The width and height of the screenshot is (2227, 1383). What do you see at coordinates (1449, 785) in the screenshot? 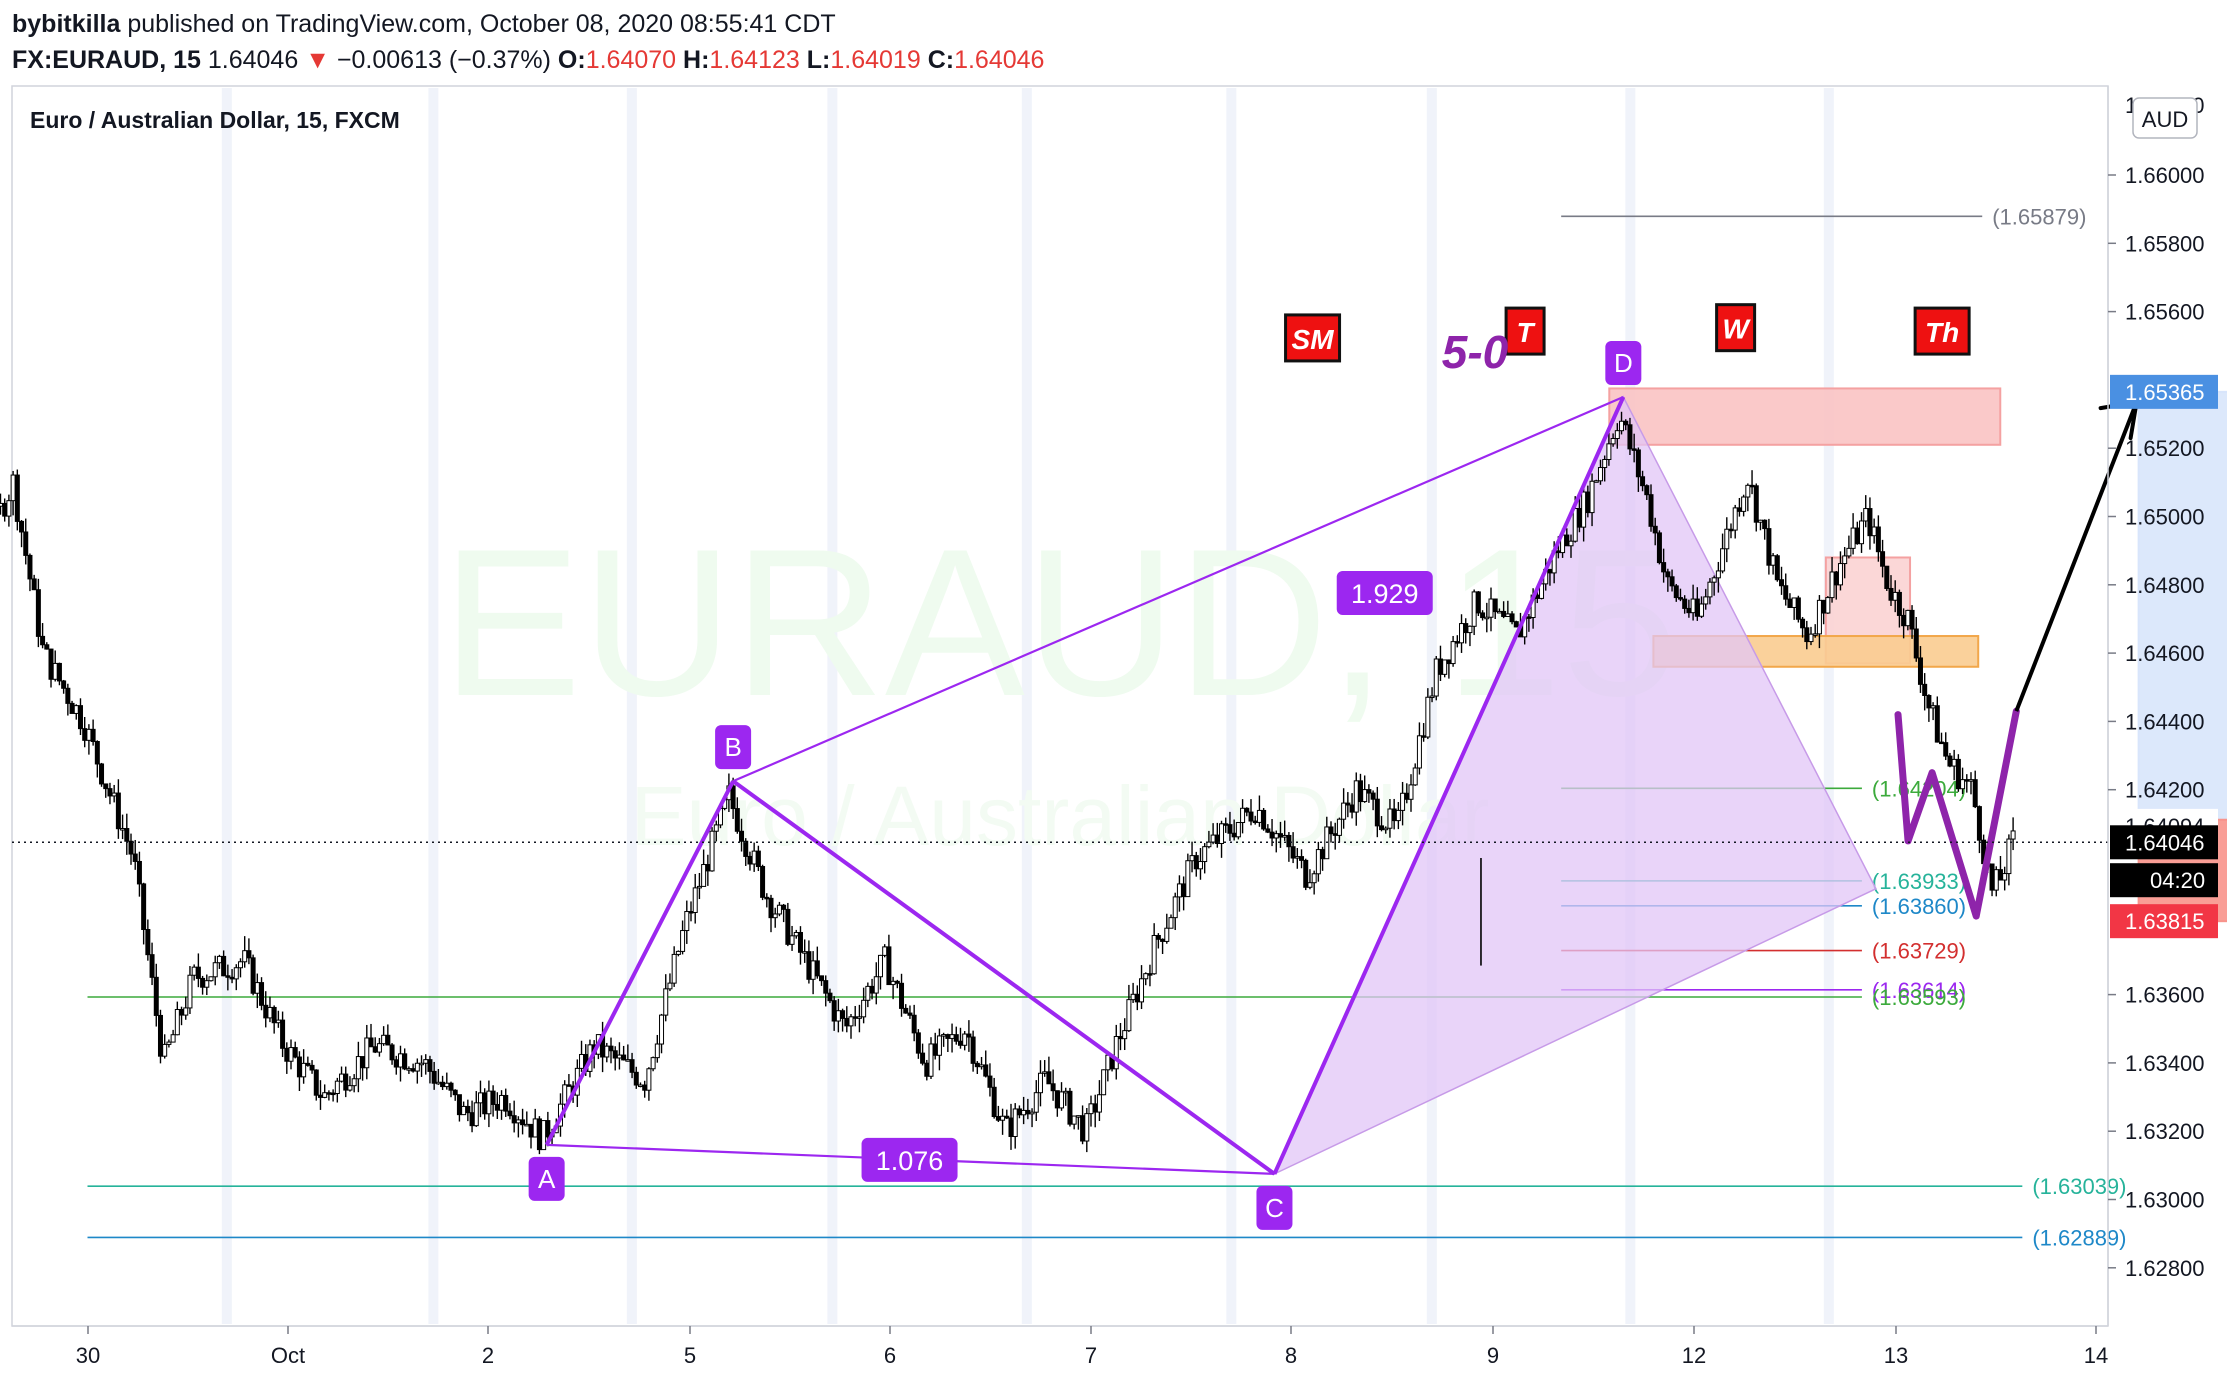
I see `pattern-leg` at bounding box center [1449, 785].